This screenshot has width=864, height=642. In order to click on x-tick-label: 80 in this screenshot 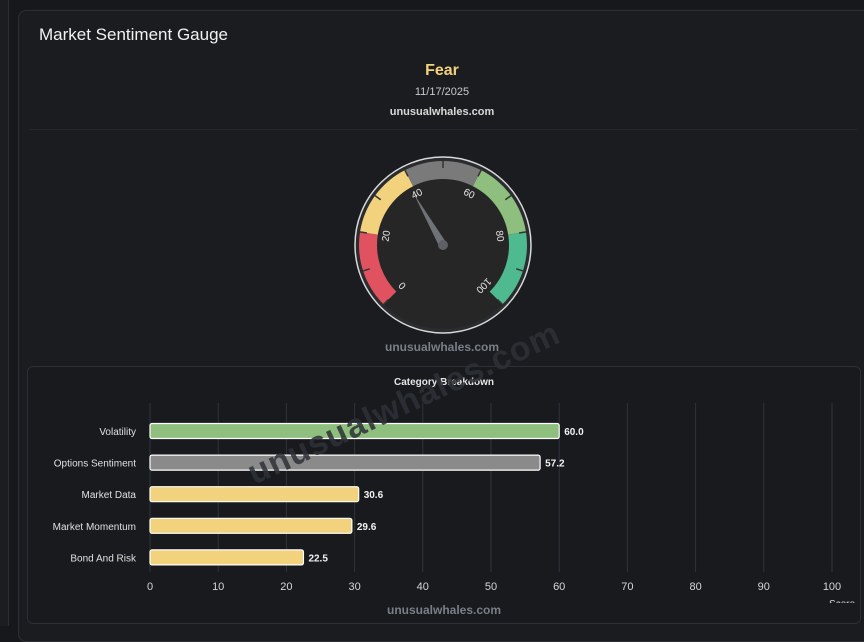, I will do `click(695, 587)`.